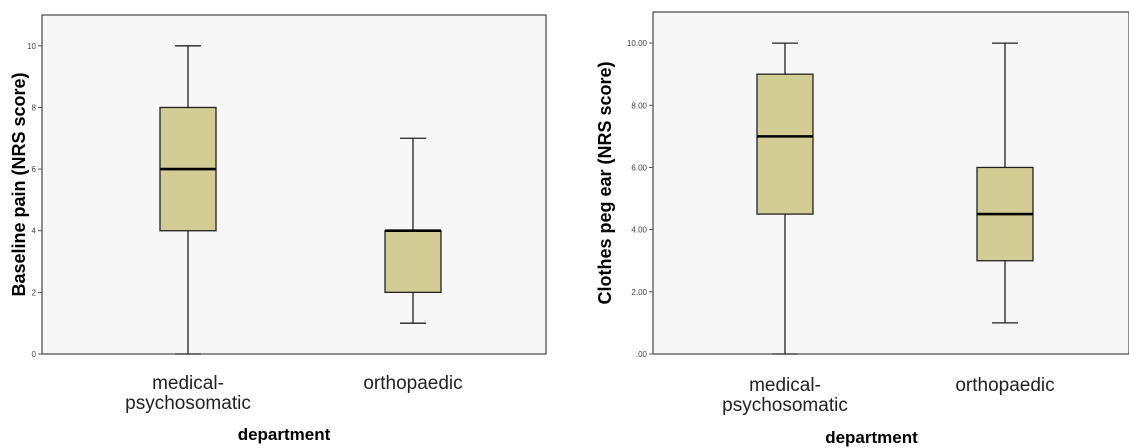 The width and height of the screenshot is (1129, 448). What do you see at coordinates (639, 167) in the screenshot?
I see `y-tick-label: 6.00` at bounding box center [639, 167].